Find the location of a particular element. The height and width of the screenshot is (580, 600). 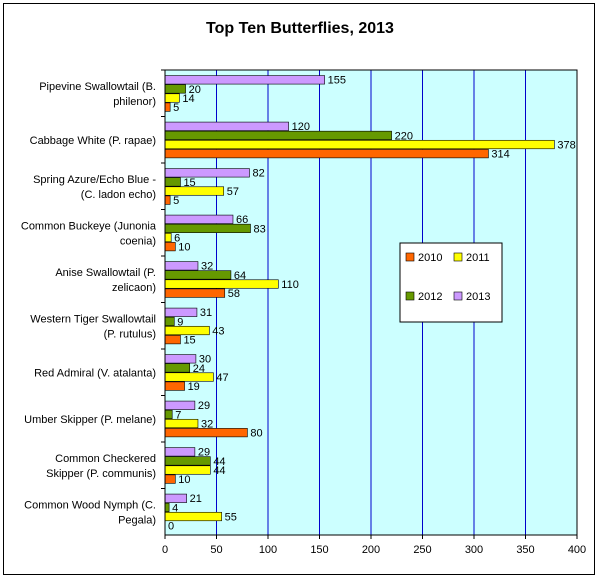

data-label: 14 is located at coordinates (188, 99).